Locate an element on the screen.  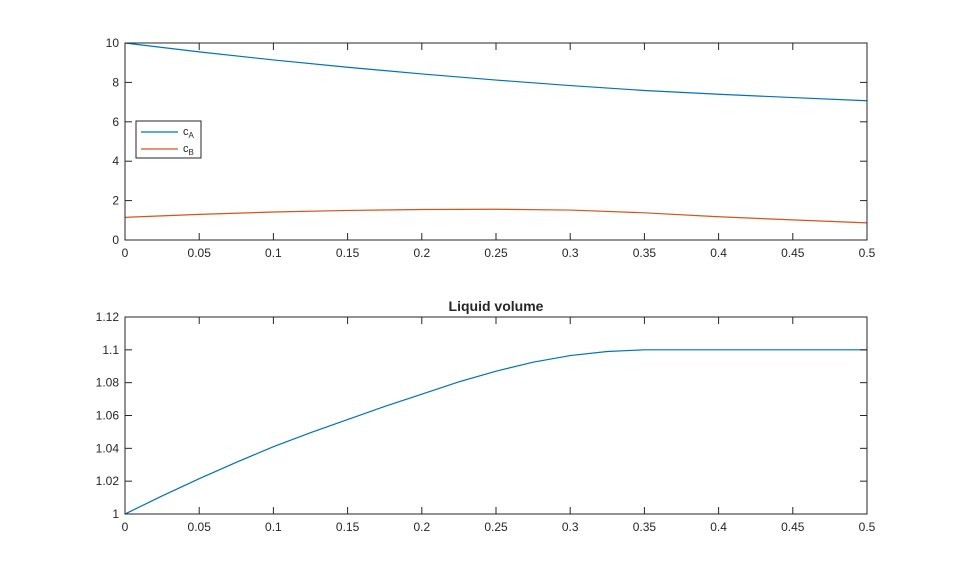
concentration-x-tick-label: 0.25 is located at coordinates (496, 253).